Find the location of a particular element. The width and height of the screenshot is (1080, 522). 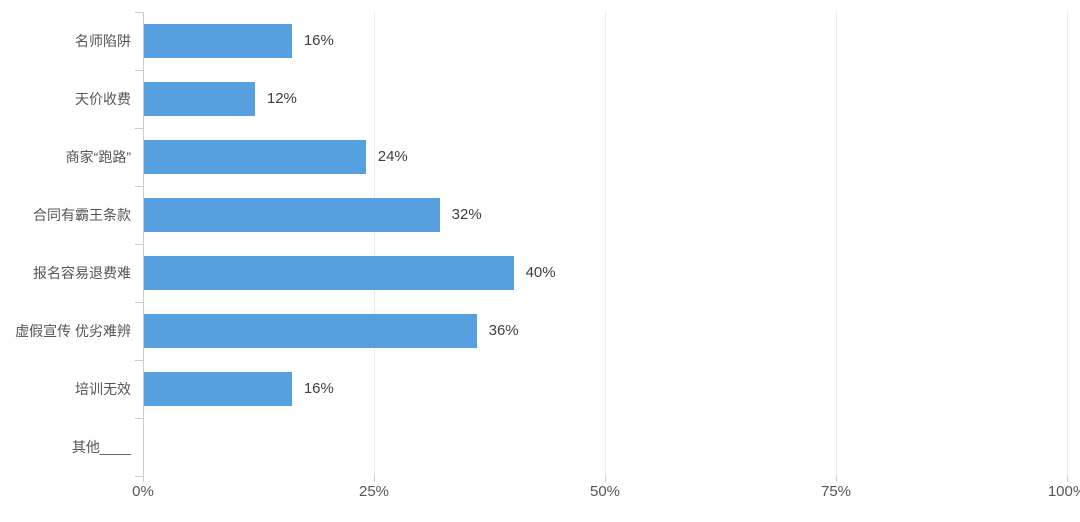

gridline-100% is located at coordinates (1067, 244).